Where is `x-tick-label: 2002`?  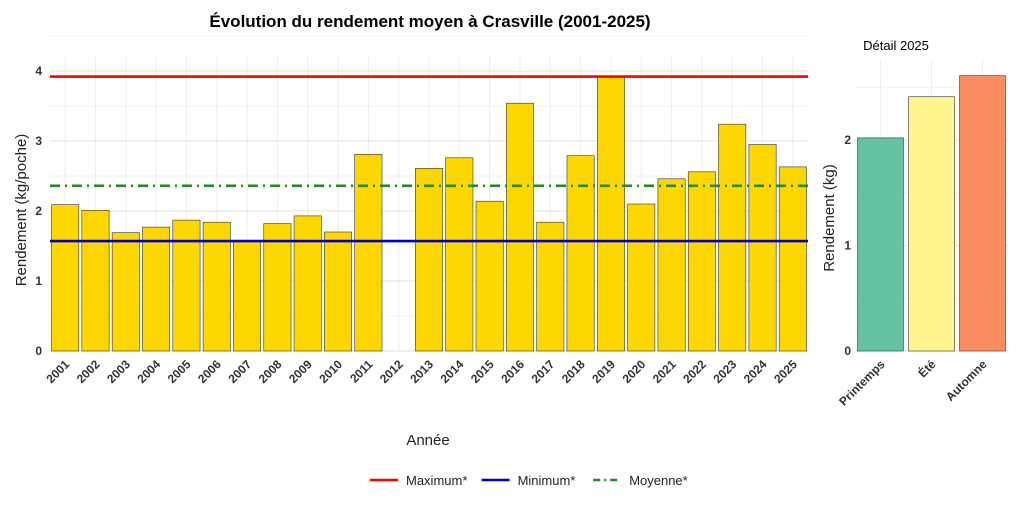
x-tick-label: 2002 is located at coordinates (88, 371).